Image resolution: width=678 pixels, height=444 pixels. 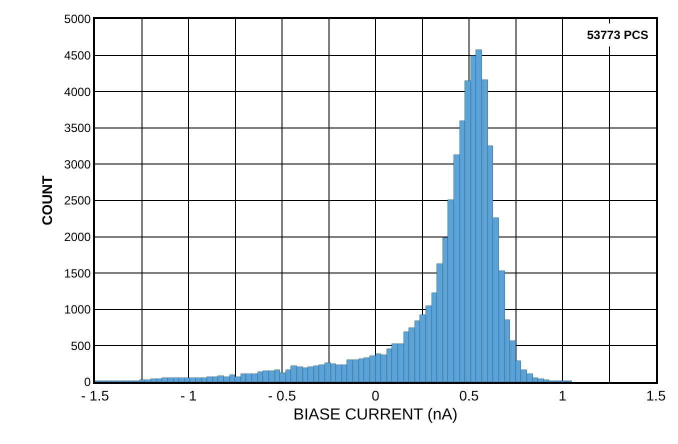 I want to click on annotation: 53773 PCS, so click(x=617, y=35).